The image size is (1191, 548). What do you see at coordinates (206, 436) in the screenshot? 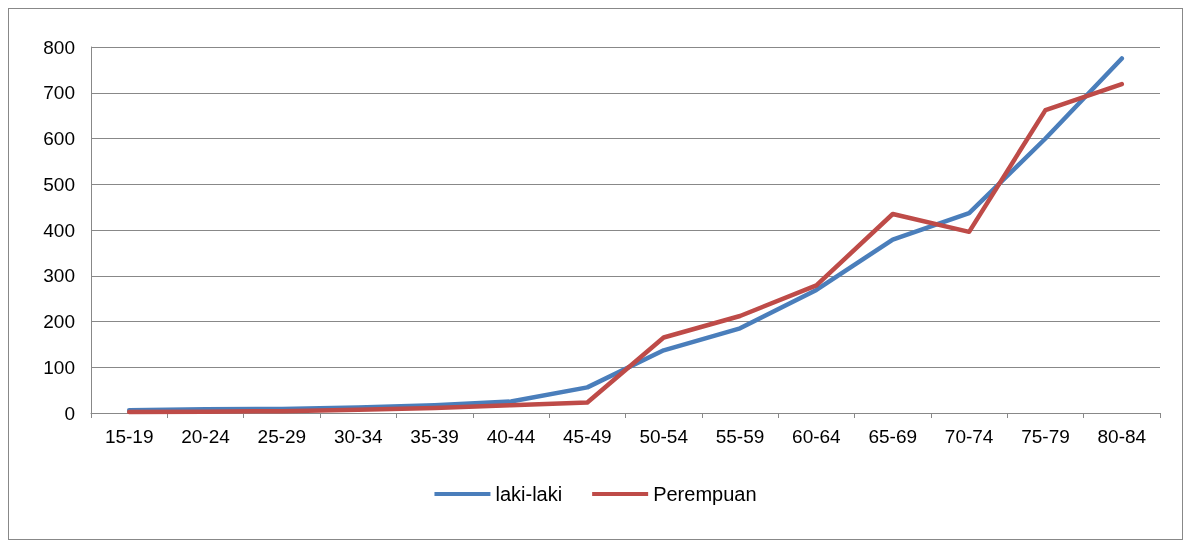
I see `x-tick-label: 20-24` at bounding box center [206, 436].